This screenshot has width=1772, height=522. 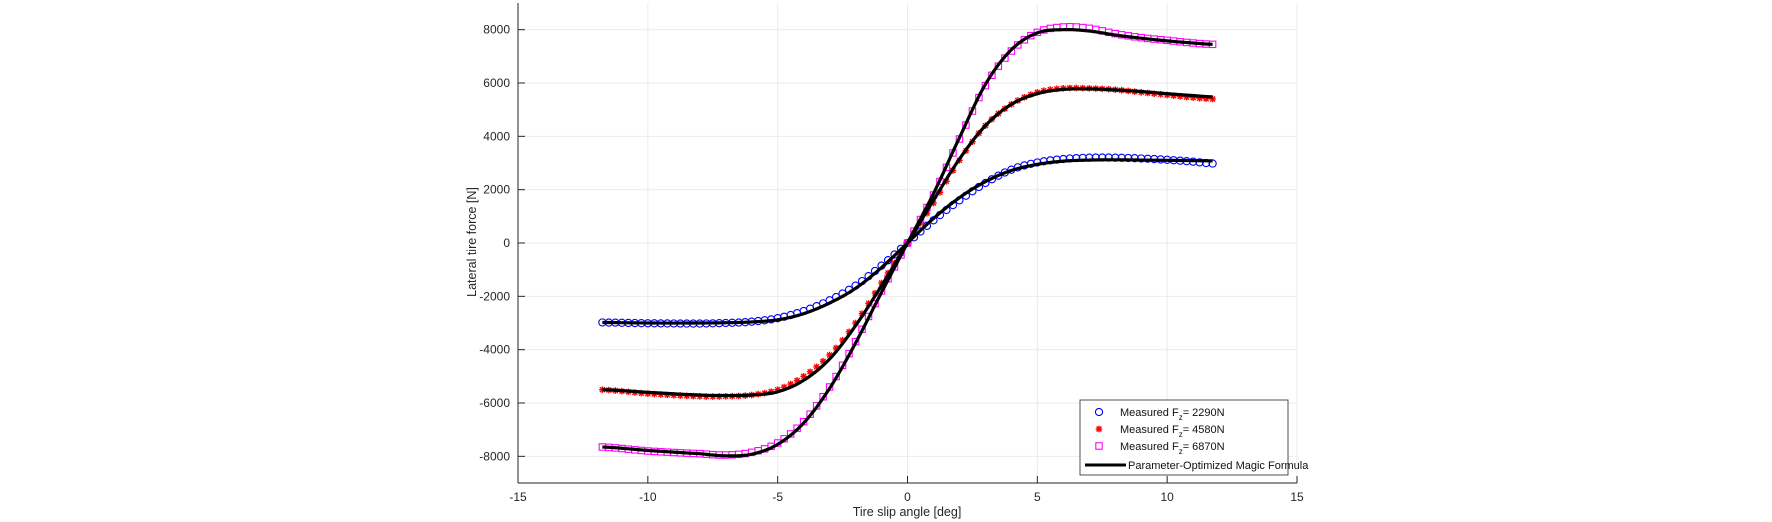 What do you see at coordinates (1172, 448) in the screenshot?
I see `legend-label: Measured Fz= 6870N` at bounding box center [1172, 448].